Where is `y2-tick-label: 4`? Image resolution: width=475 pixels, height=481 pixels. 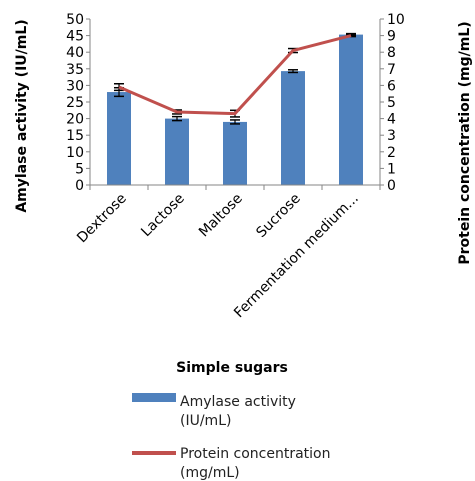 y2-tick-label: 4 is located at coordinates (391, 120).